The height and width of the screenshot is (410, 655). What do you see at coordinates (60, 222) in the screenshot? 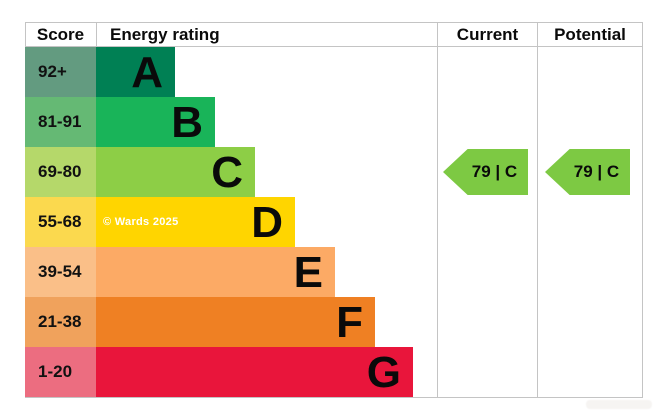
I see `band-score-cell: 55-68` at bounding box center [60, 222].